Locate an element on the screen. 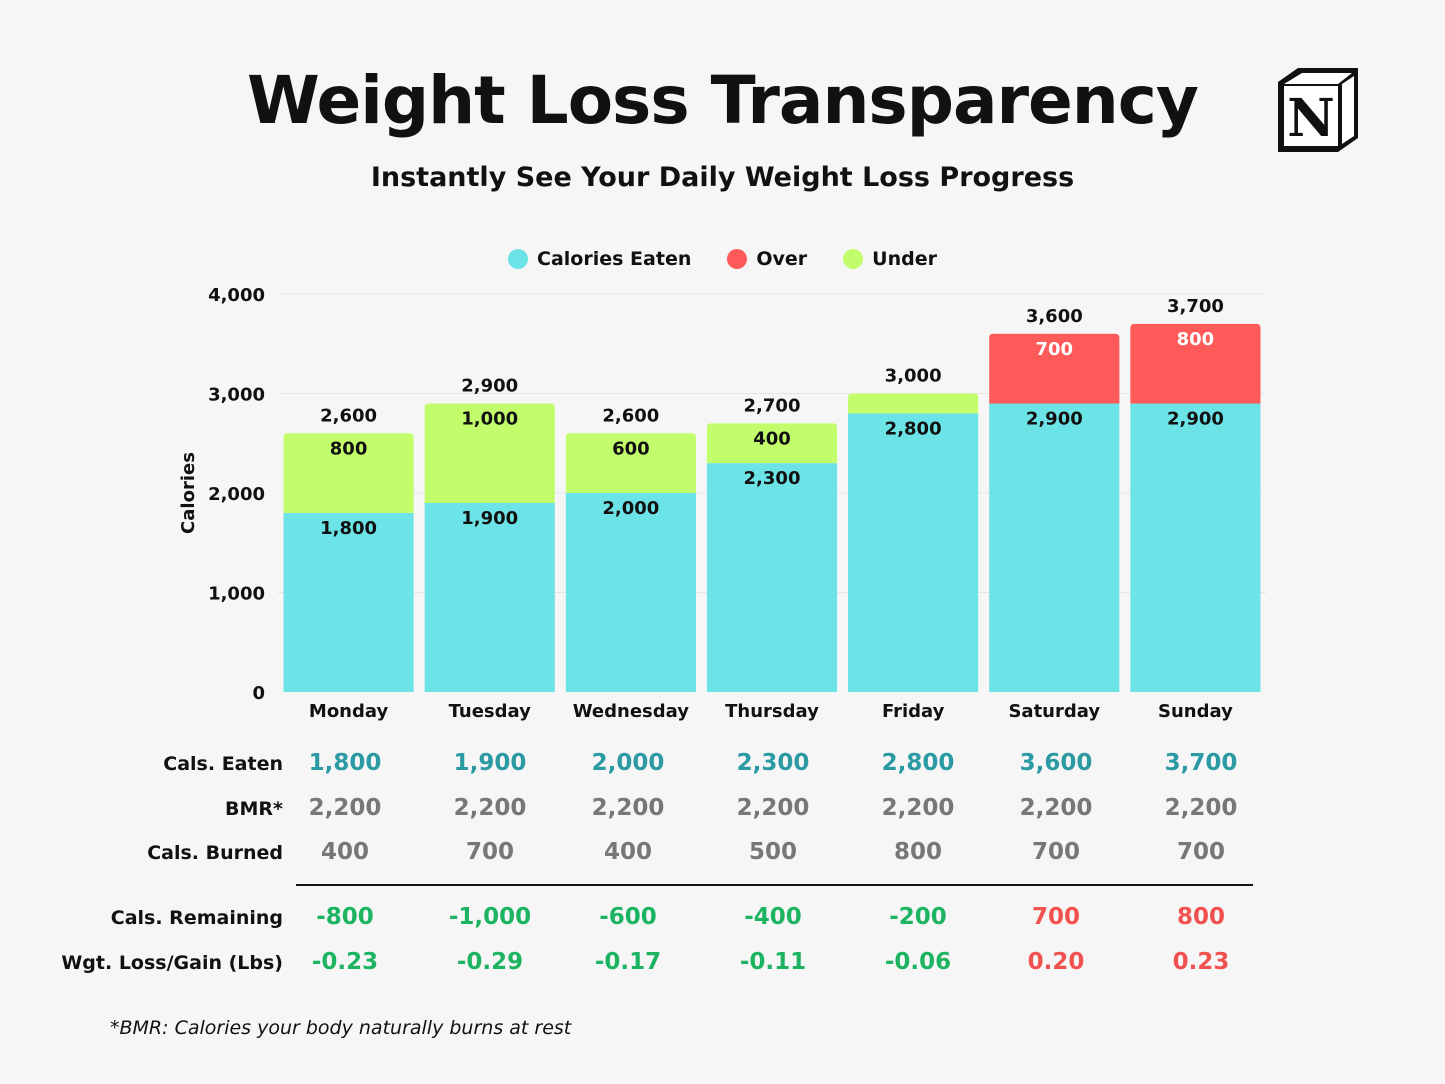 This screenshot has width=1445, height=1084. table-row-label: Cals. Remaining is located at coordinates (196, 918).